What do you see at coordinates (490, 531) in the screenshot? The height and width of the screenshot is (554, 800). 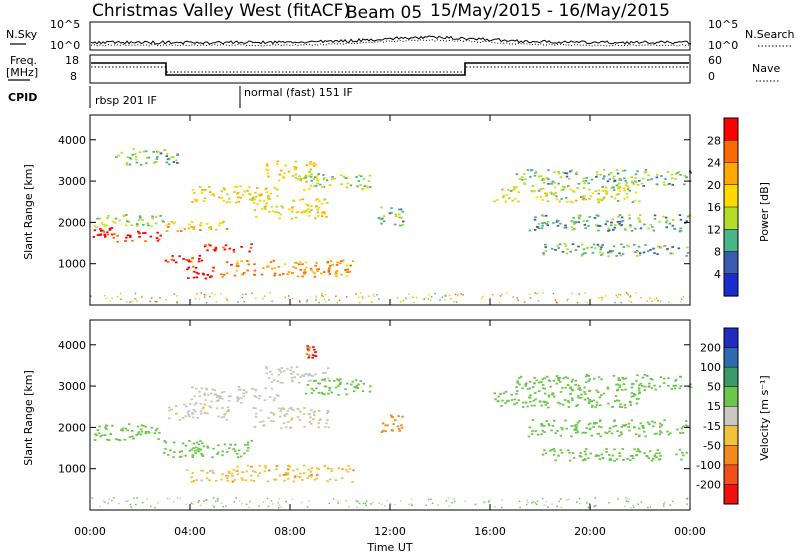 I see `x-tick-label-4: 16:00` at bounding box center [490, 531].